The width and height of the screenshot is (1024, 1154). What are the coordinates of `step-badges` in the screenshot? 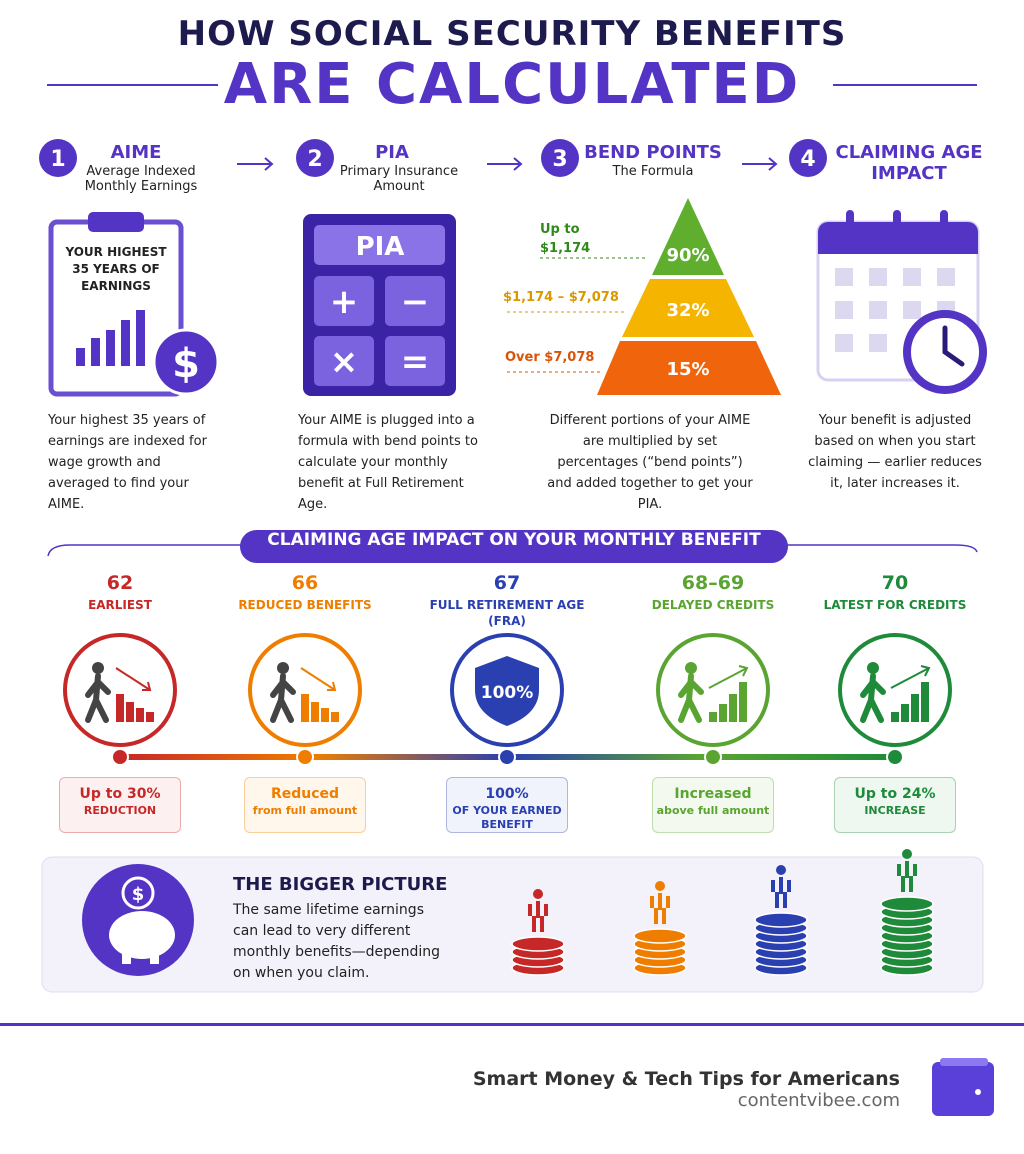 It's located at (433, 158).